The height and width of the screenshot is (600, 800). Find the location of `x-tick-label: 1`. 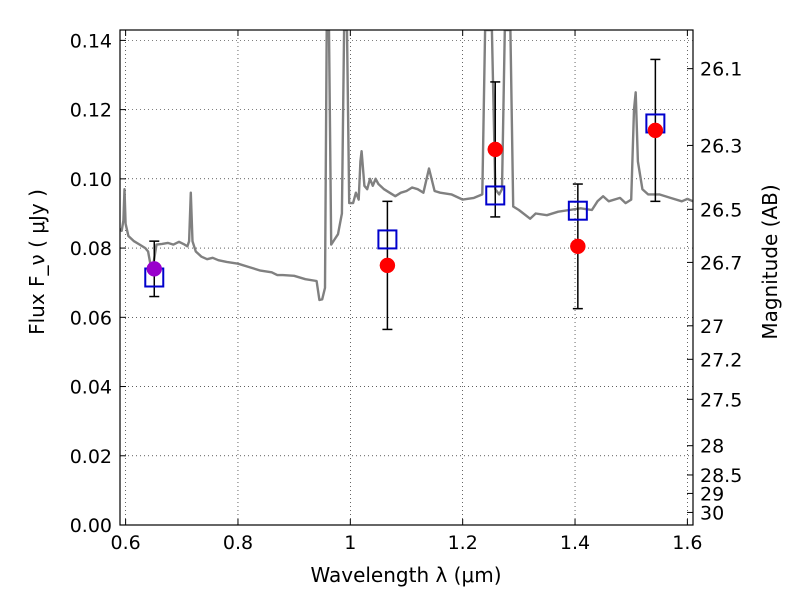

x-tick-label: 1 is located at coordinates (350, 543).